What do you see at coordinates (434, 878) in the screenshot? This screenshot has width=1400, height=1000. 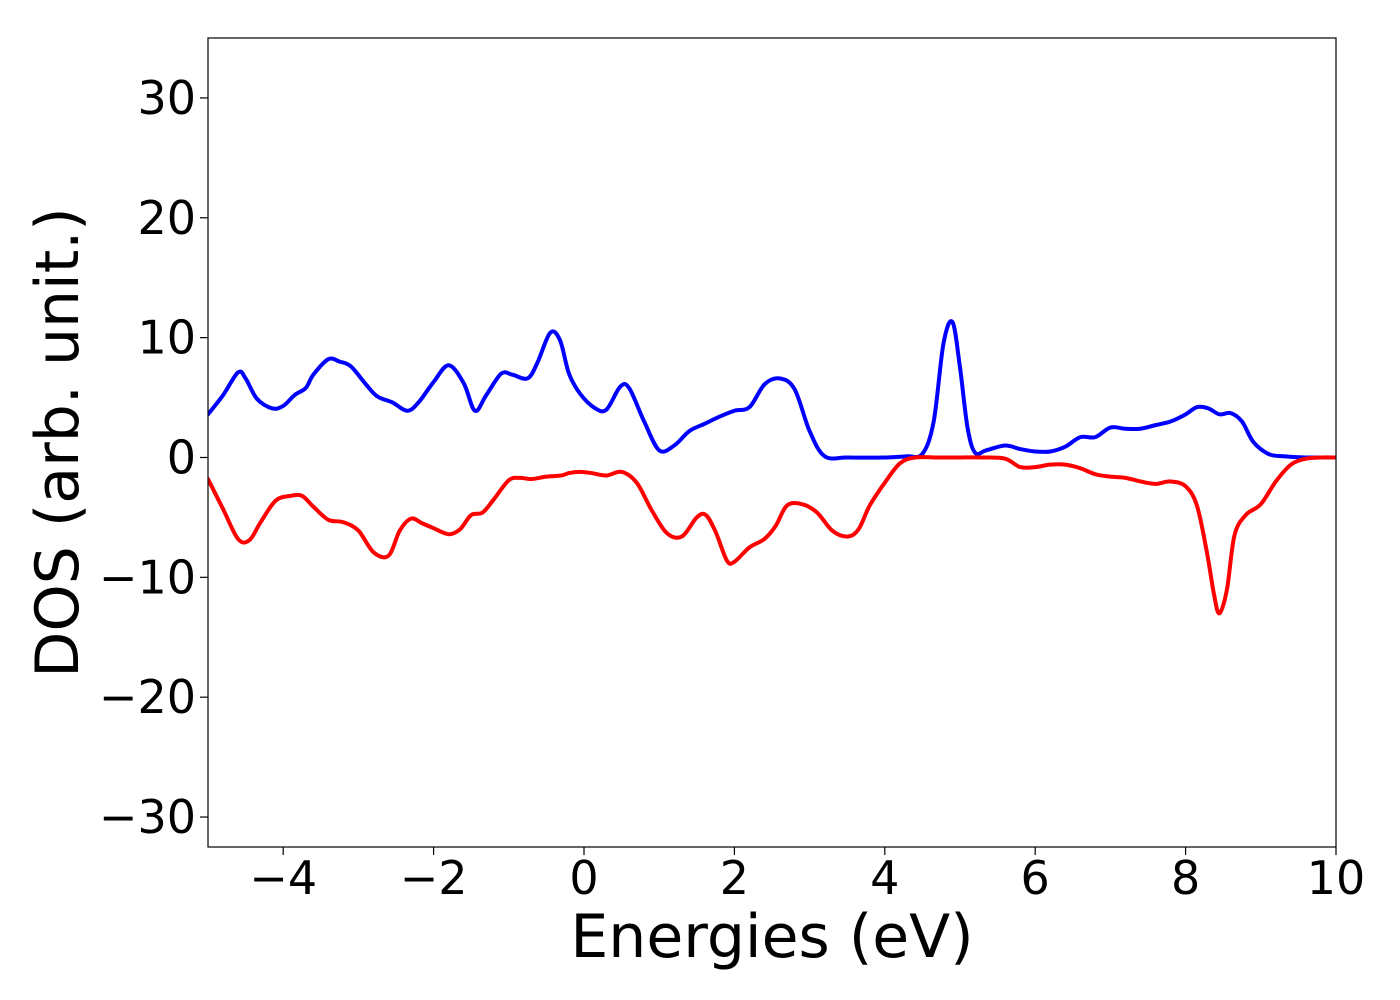 I see `x-tick-label: −2` at bounding box center [434, 878].